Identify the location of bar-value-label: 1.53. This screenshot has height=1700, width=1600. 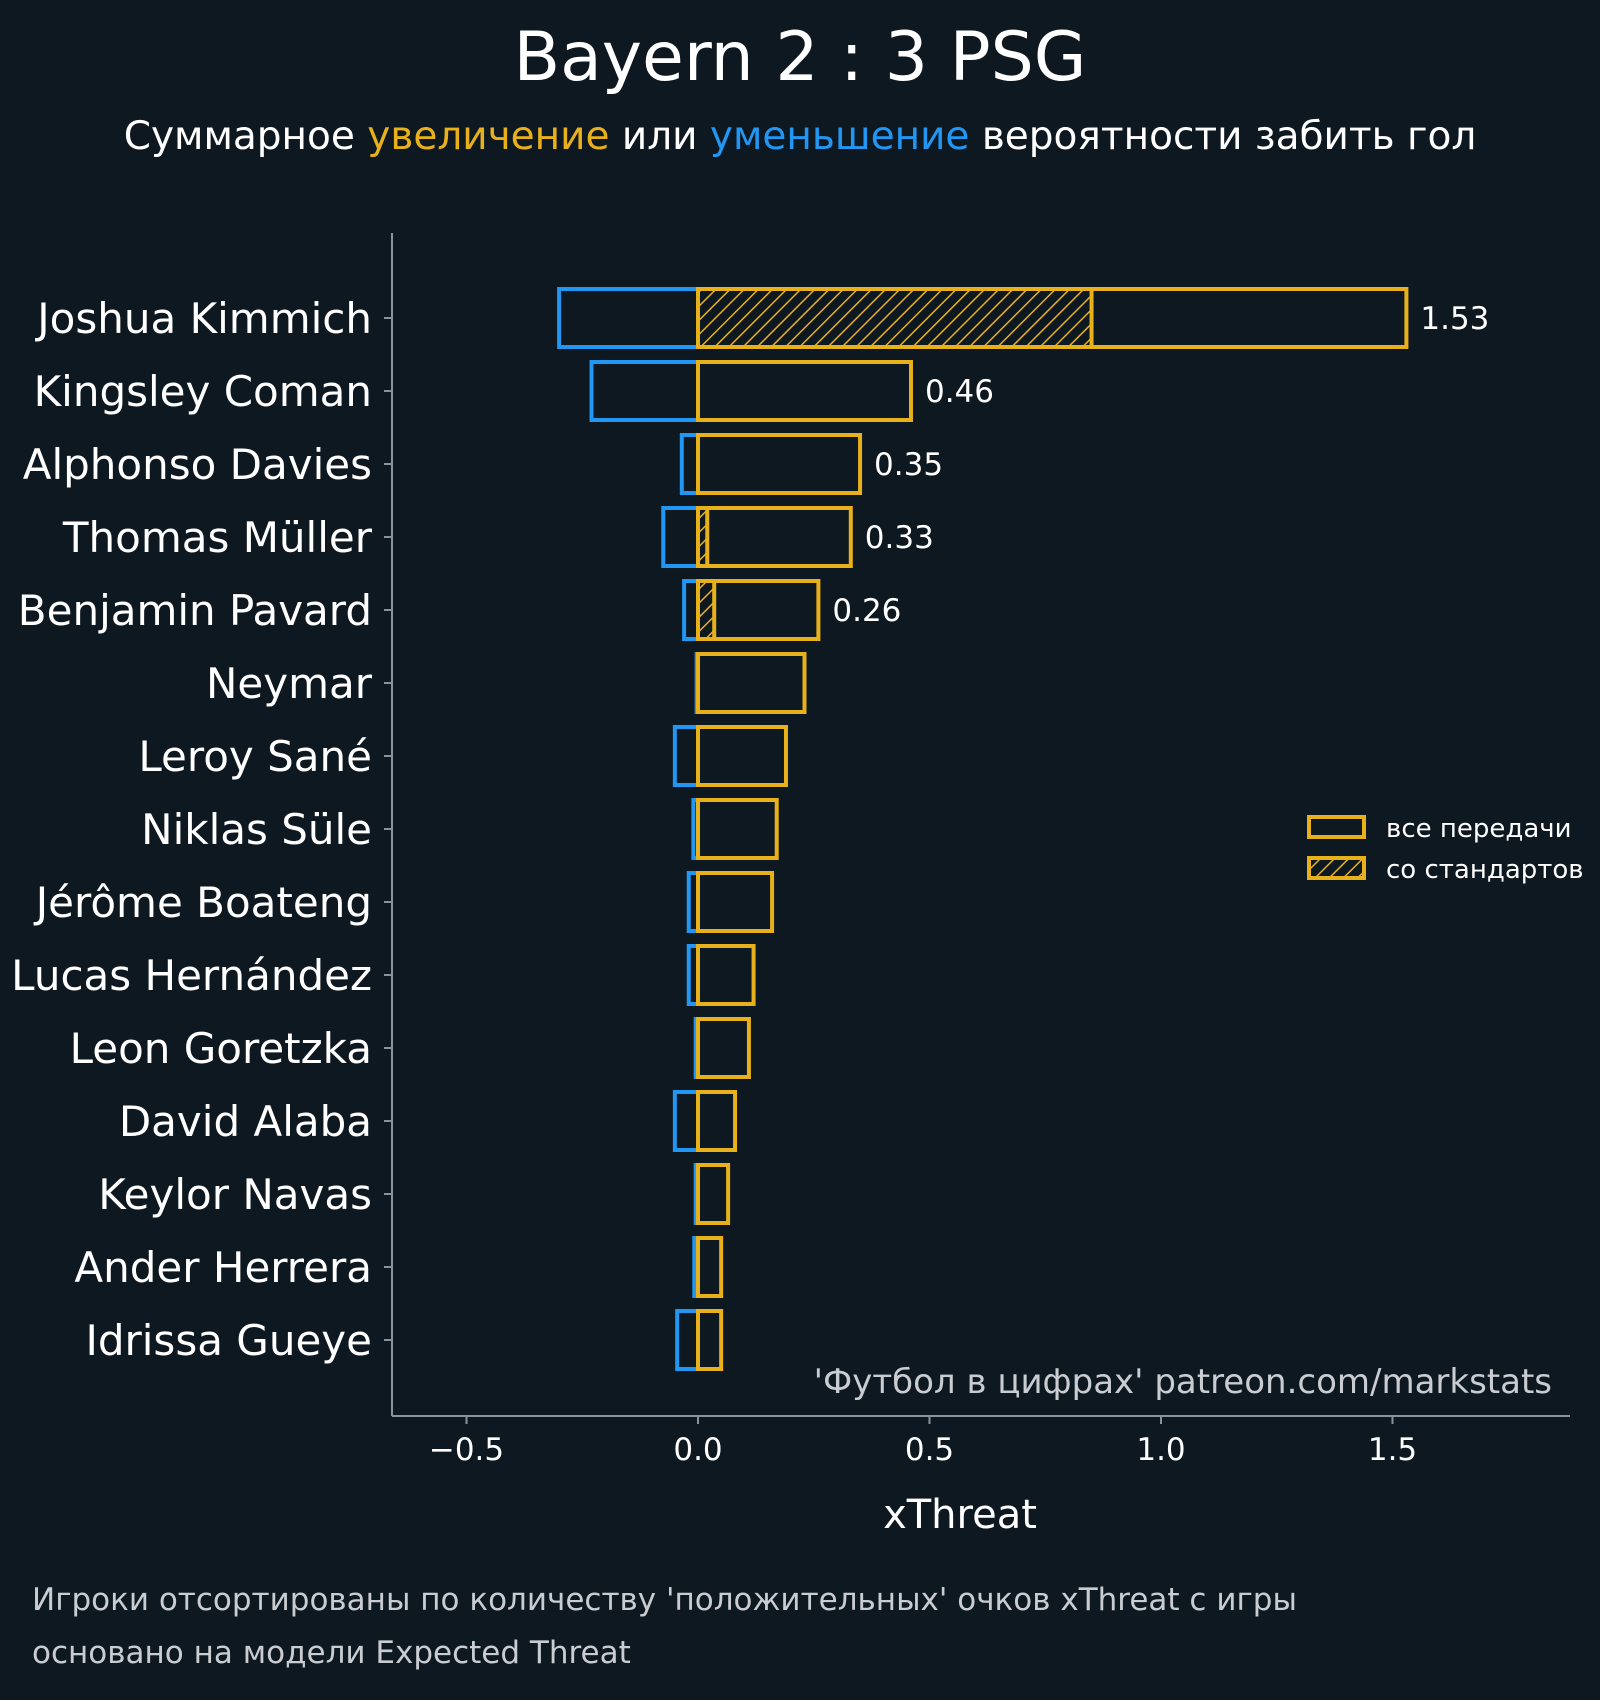
(1454, 319).